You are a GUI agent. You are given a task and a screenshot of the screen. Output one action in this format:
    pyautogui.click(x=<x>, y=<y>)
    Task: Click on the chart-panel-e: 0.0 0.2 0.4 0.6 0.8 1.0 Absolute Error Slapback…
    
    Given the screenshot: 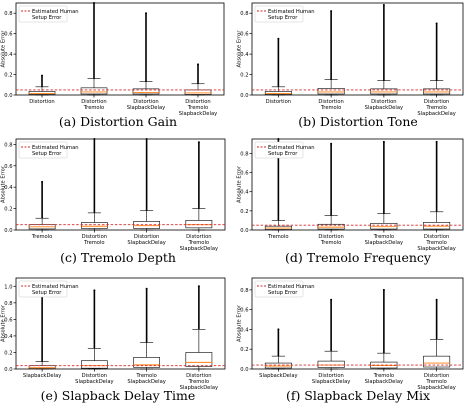 What is the action you would take?
    pyautogui.click(x=113, y=334)
    